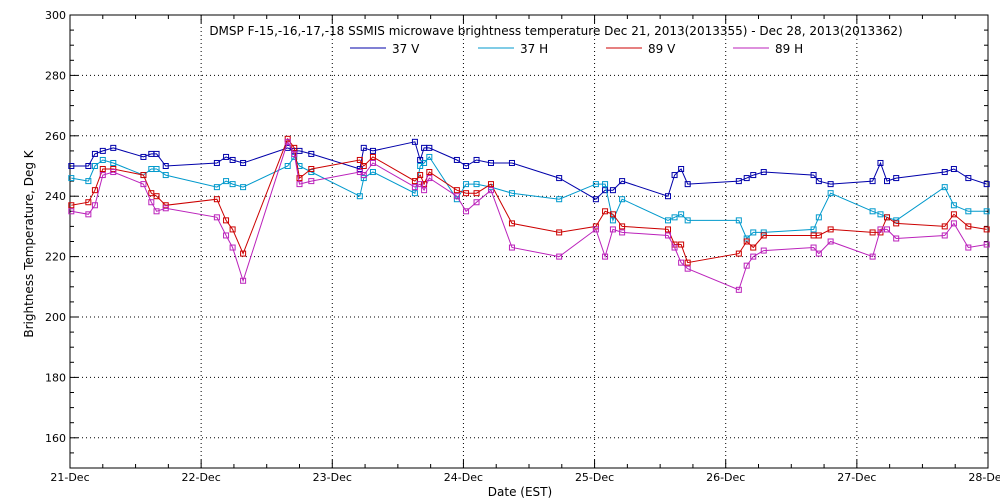  Describe the element at coordinates (55, 438) in the screenshot. I see `y-tick-label: 160` at that location.